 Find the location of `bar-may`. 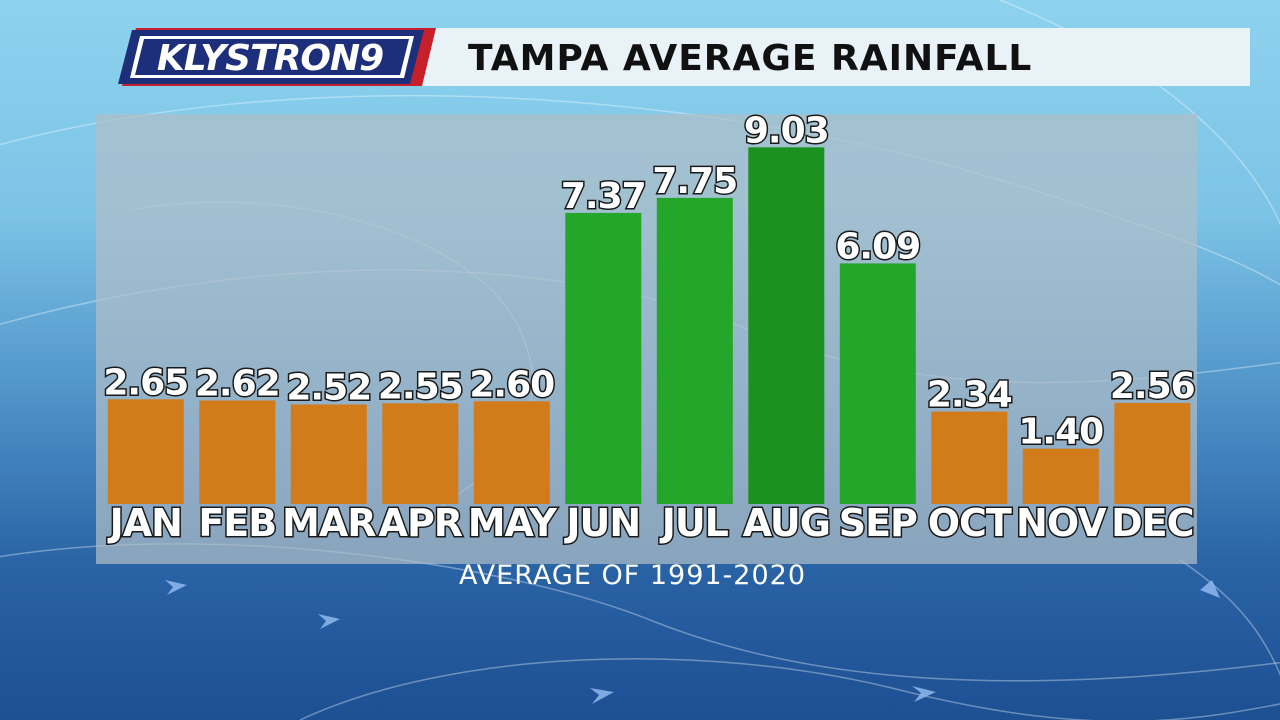

bar-may is located at coordinates (511, 452).